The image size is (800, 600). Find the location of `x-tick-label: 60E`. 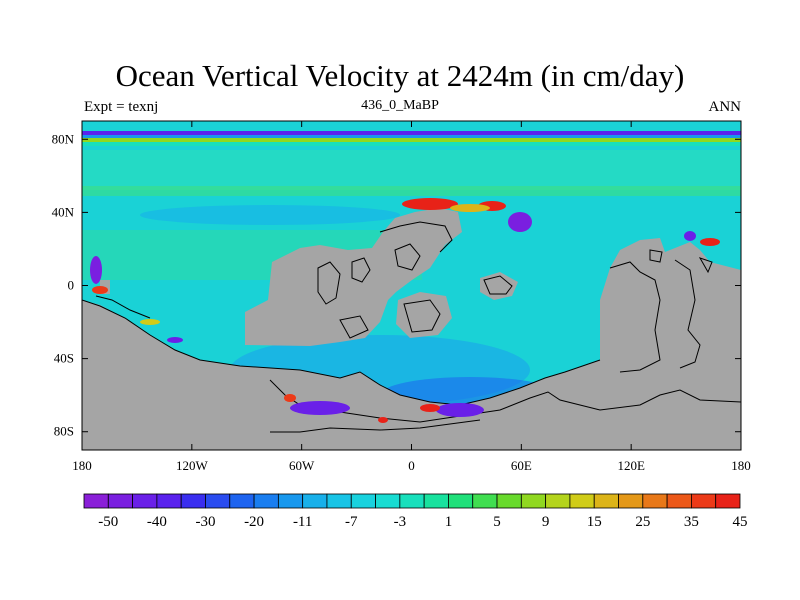

x-tick-label: 60E is located at coordinates (521, 465).